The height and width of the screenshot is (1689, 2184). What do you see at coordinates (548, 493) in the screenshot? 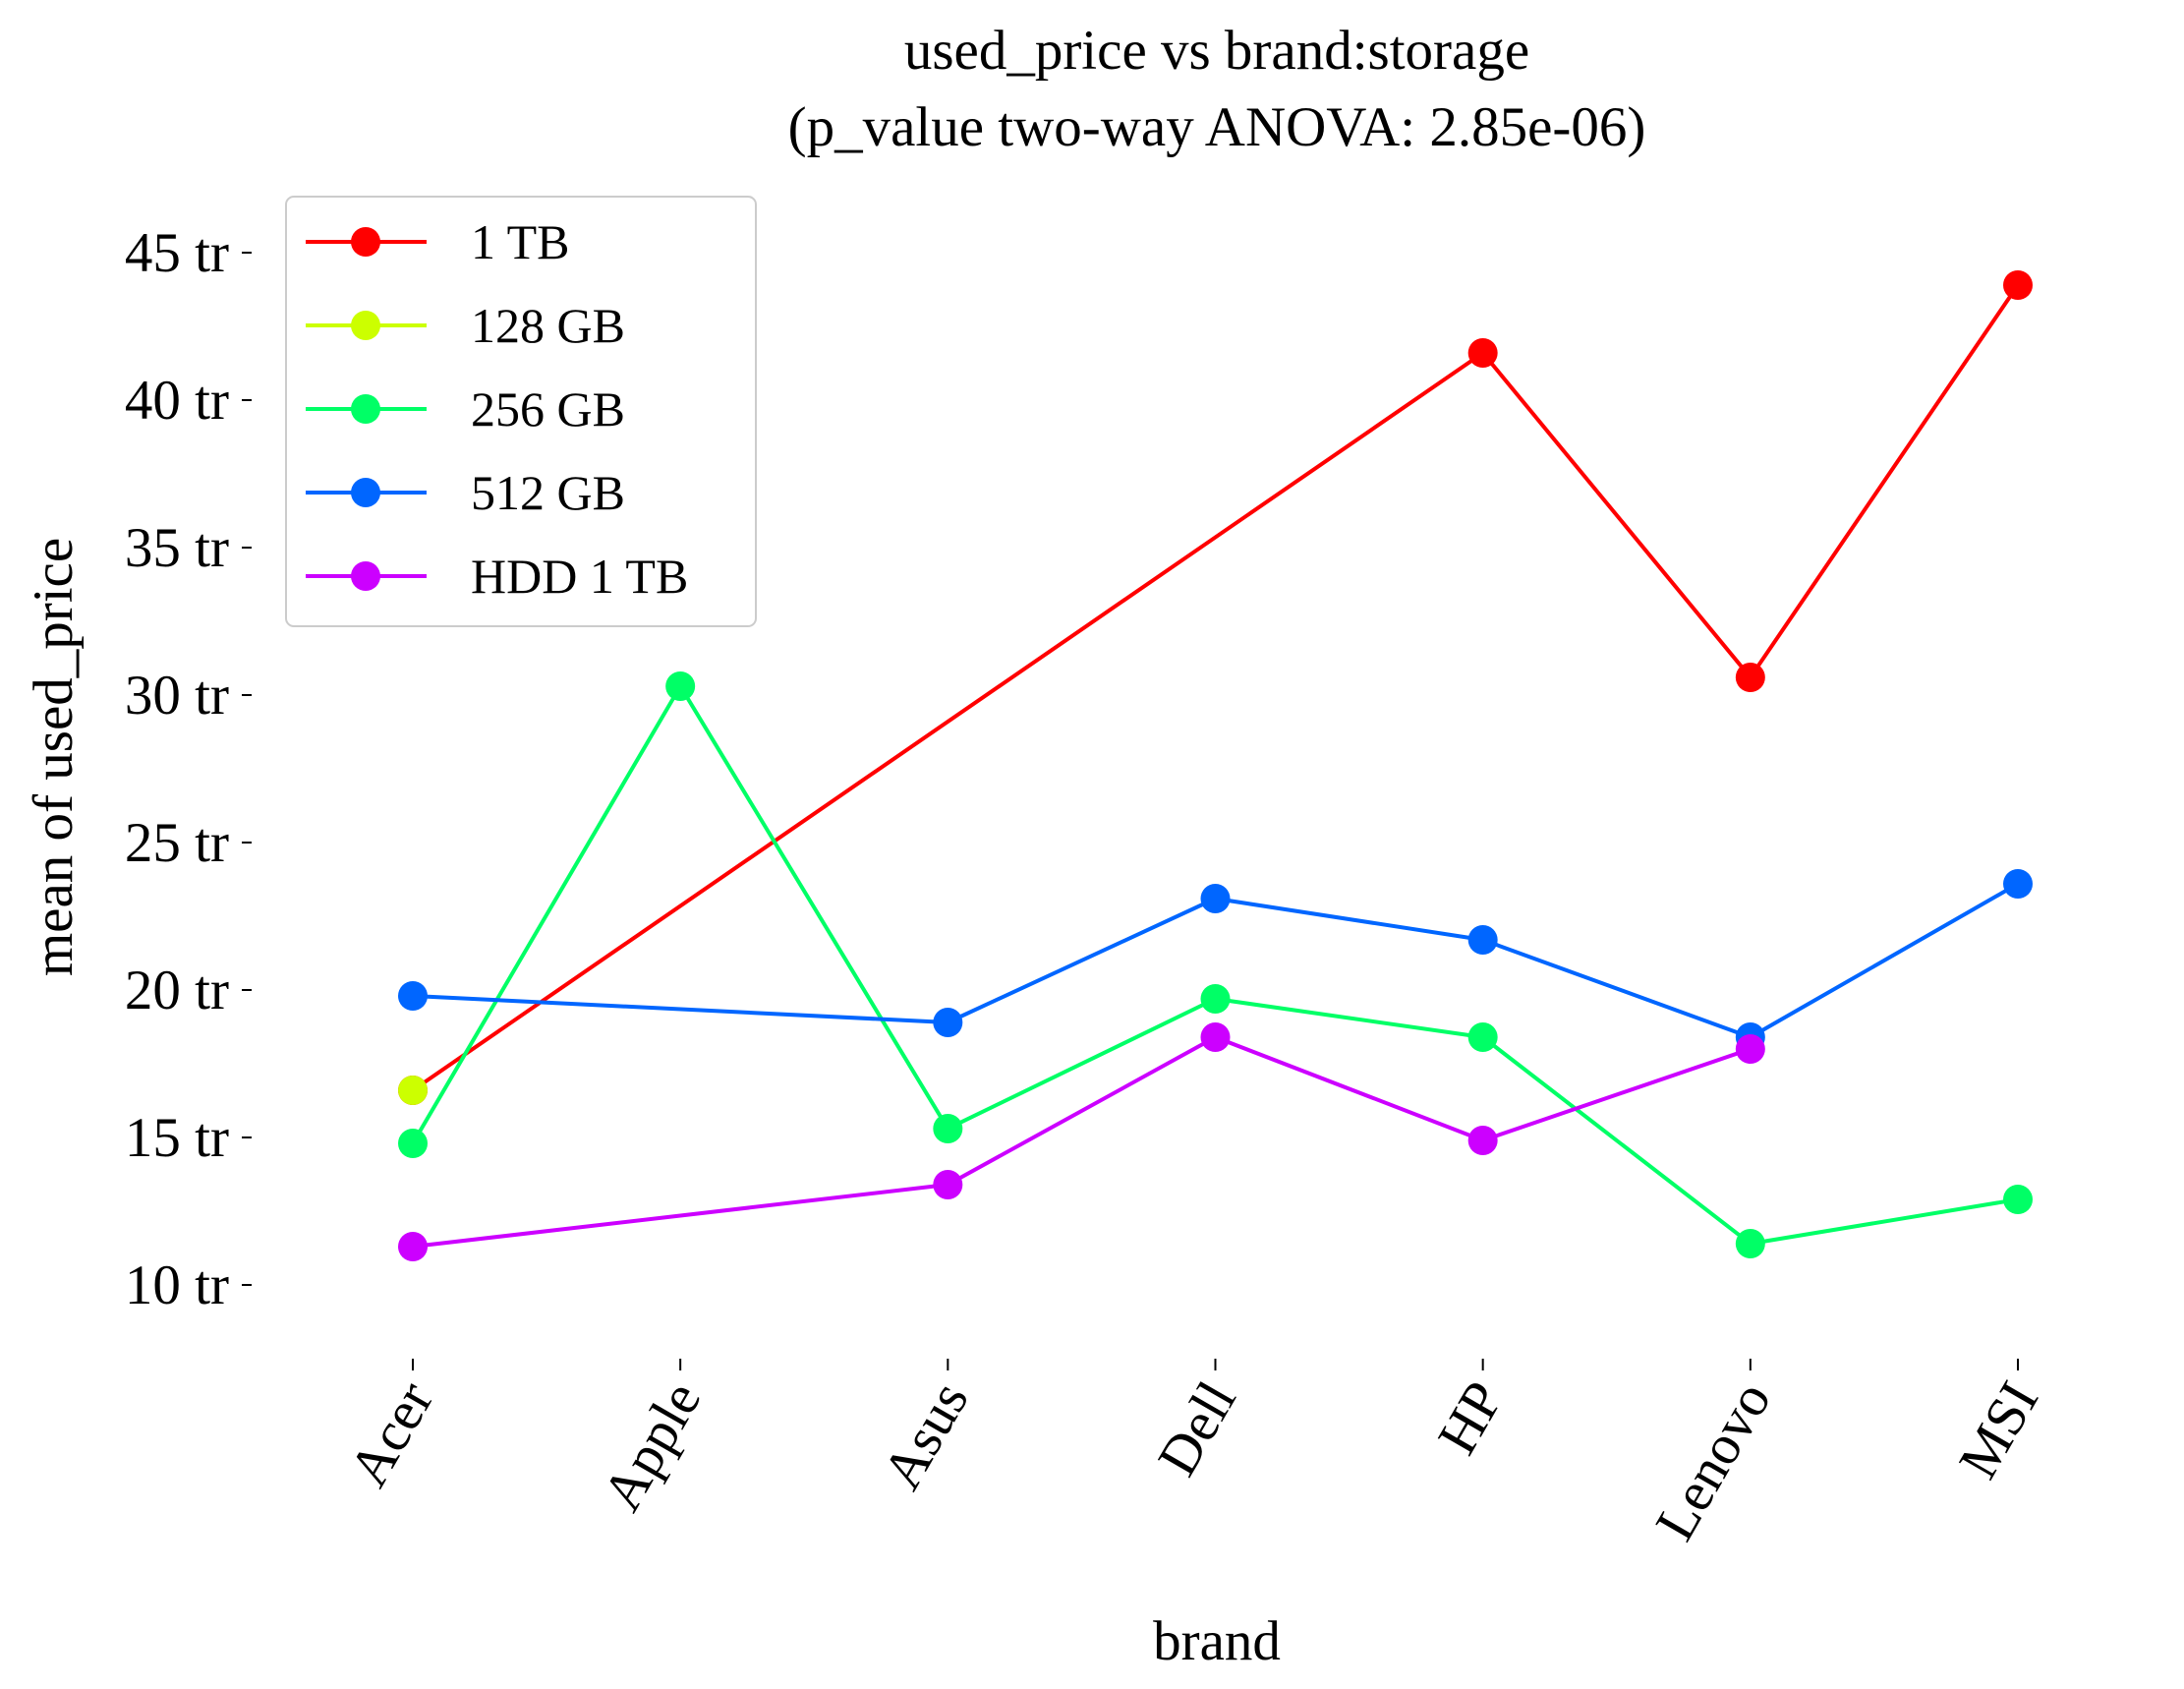
I see `legend-label: 512 GB` at bounding box center [548, 493].